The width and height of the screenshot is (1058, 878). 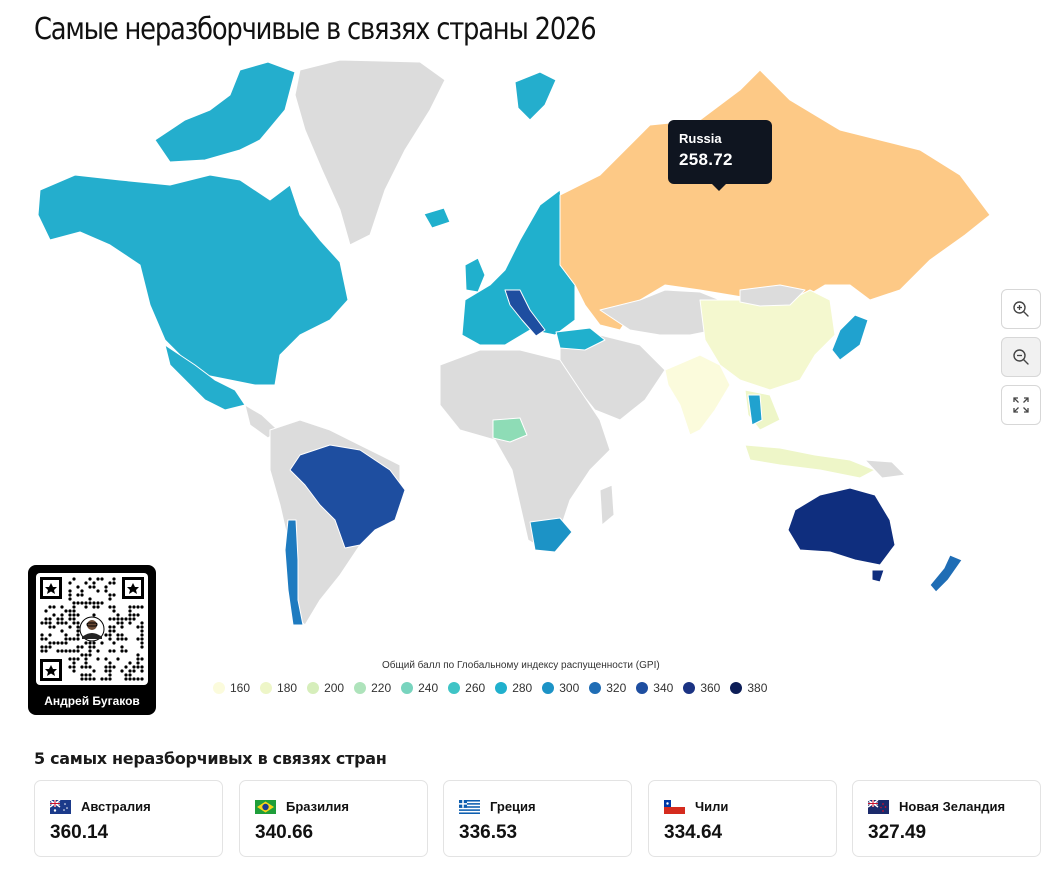 I want to click on region-australia, so click(x=841, y=526).